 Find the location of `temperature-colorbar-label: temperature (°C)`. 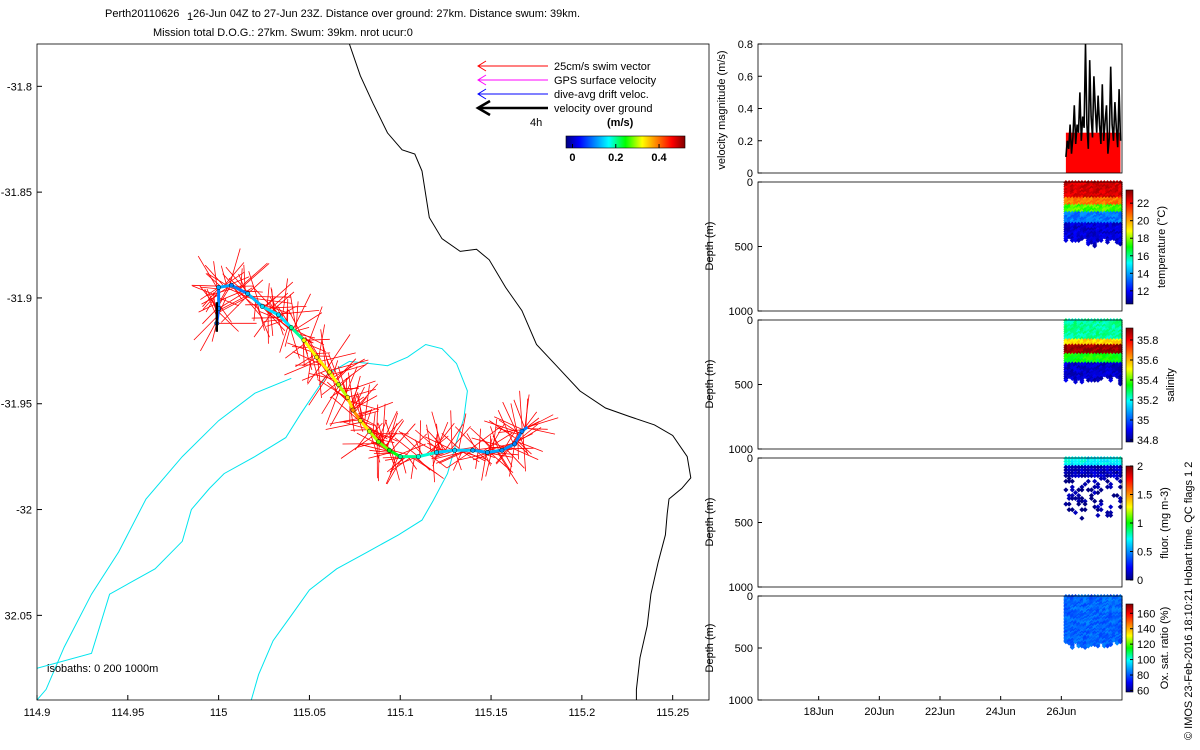

temperature-colorbar-label: temperature (°C) is located at coordinates (1162, 247).